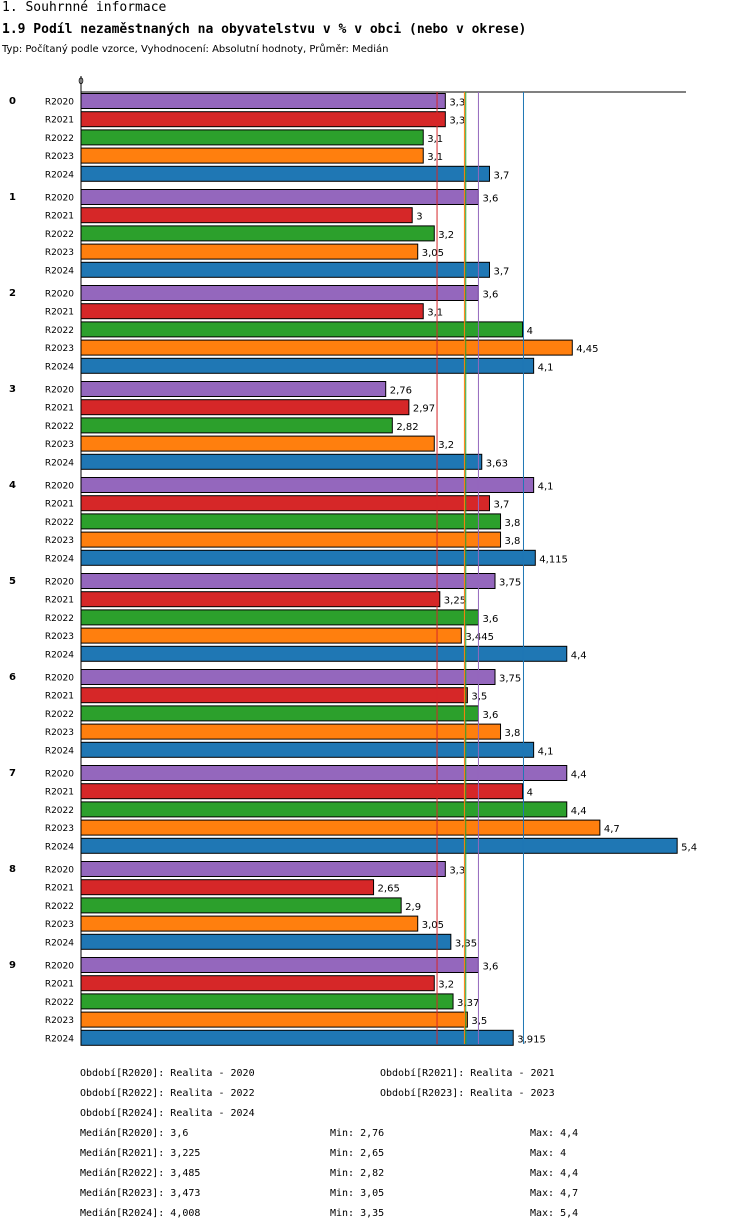 The width and height of the screenshot is (750, 1232). Describe the element at coordinates (513, 733) in the screenshot. I see `bar-value-label: 3,8` at that location.